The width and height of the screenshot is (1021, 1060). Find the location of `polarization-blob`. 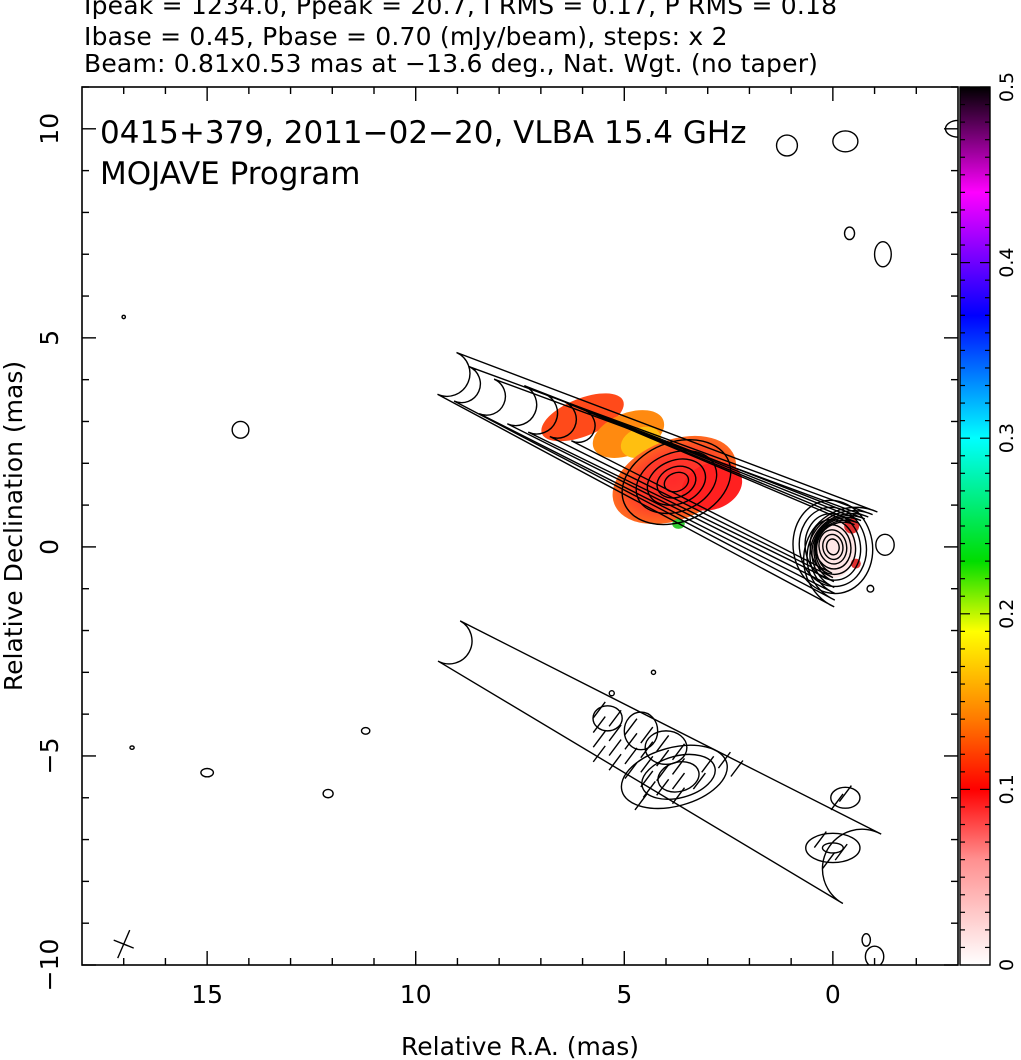

polarization-blob is located at coordinates (712, 486).